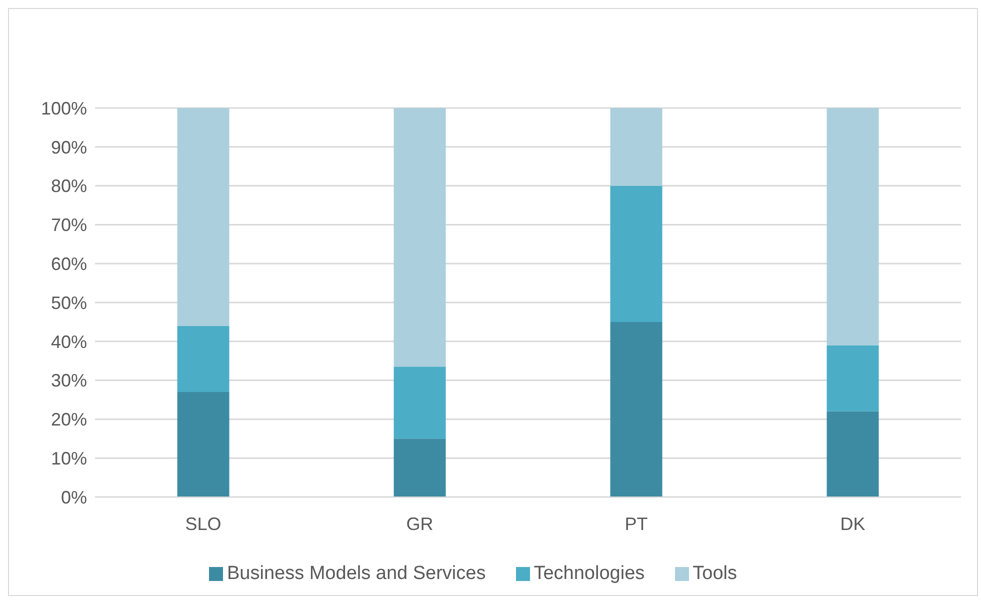 The height and width of the screenshot is (601, 981). Describe the element at coordinates (73, 497) in the screenshot. I see `y-tick-label: 0%` at that location.